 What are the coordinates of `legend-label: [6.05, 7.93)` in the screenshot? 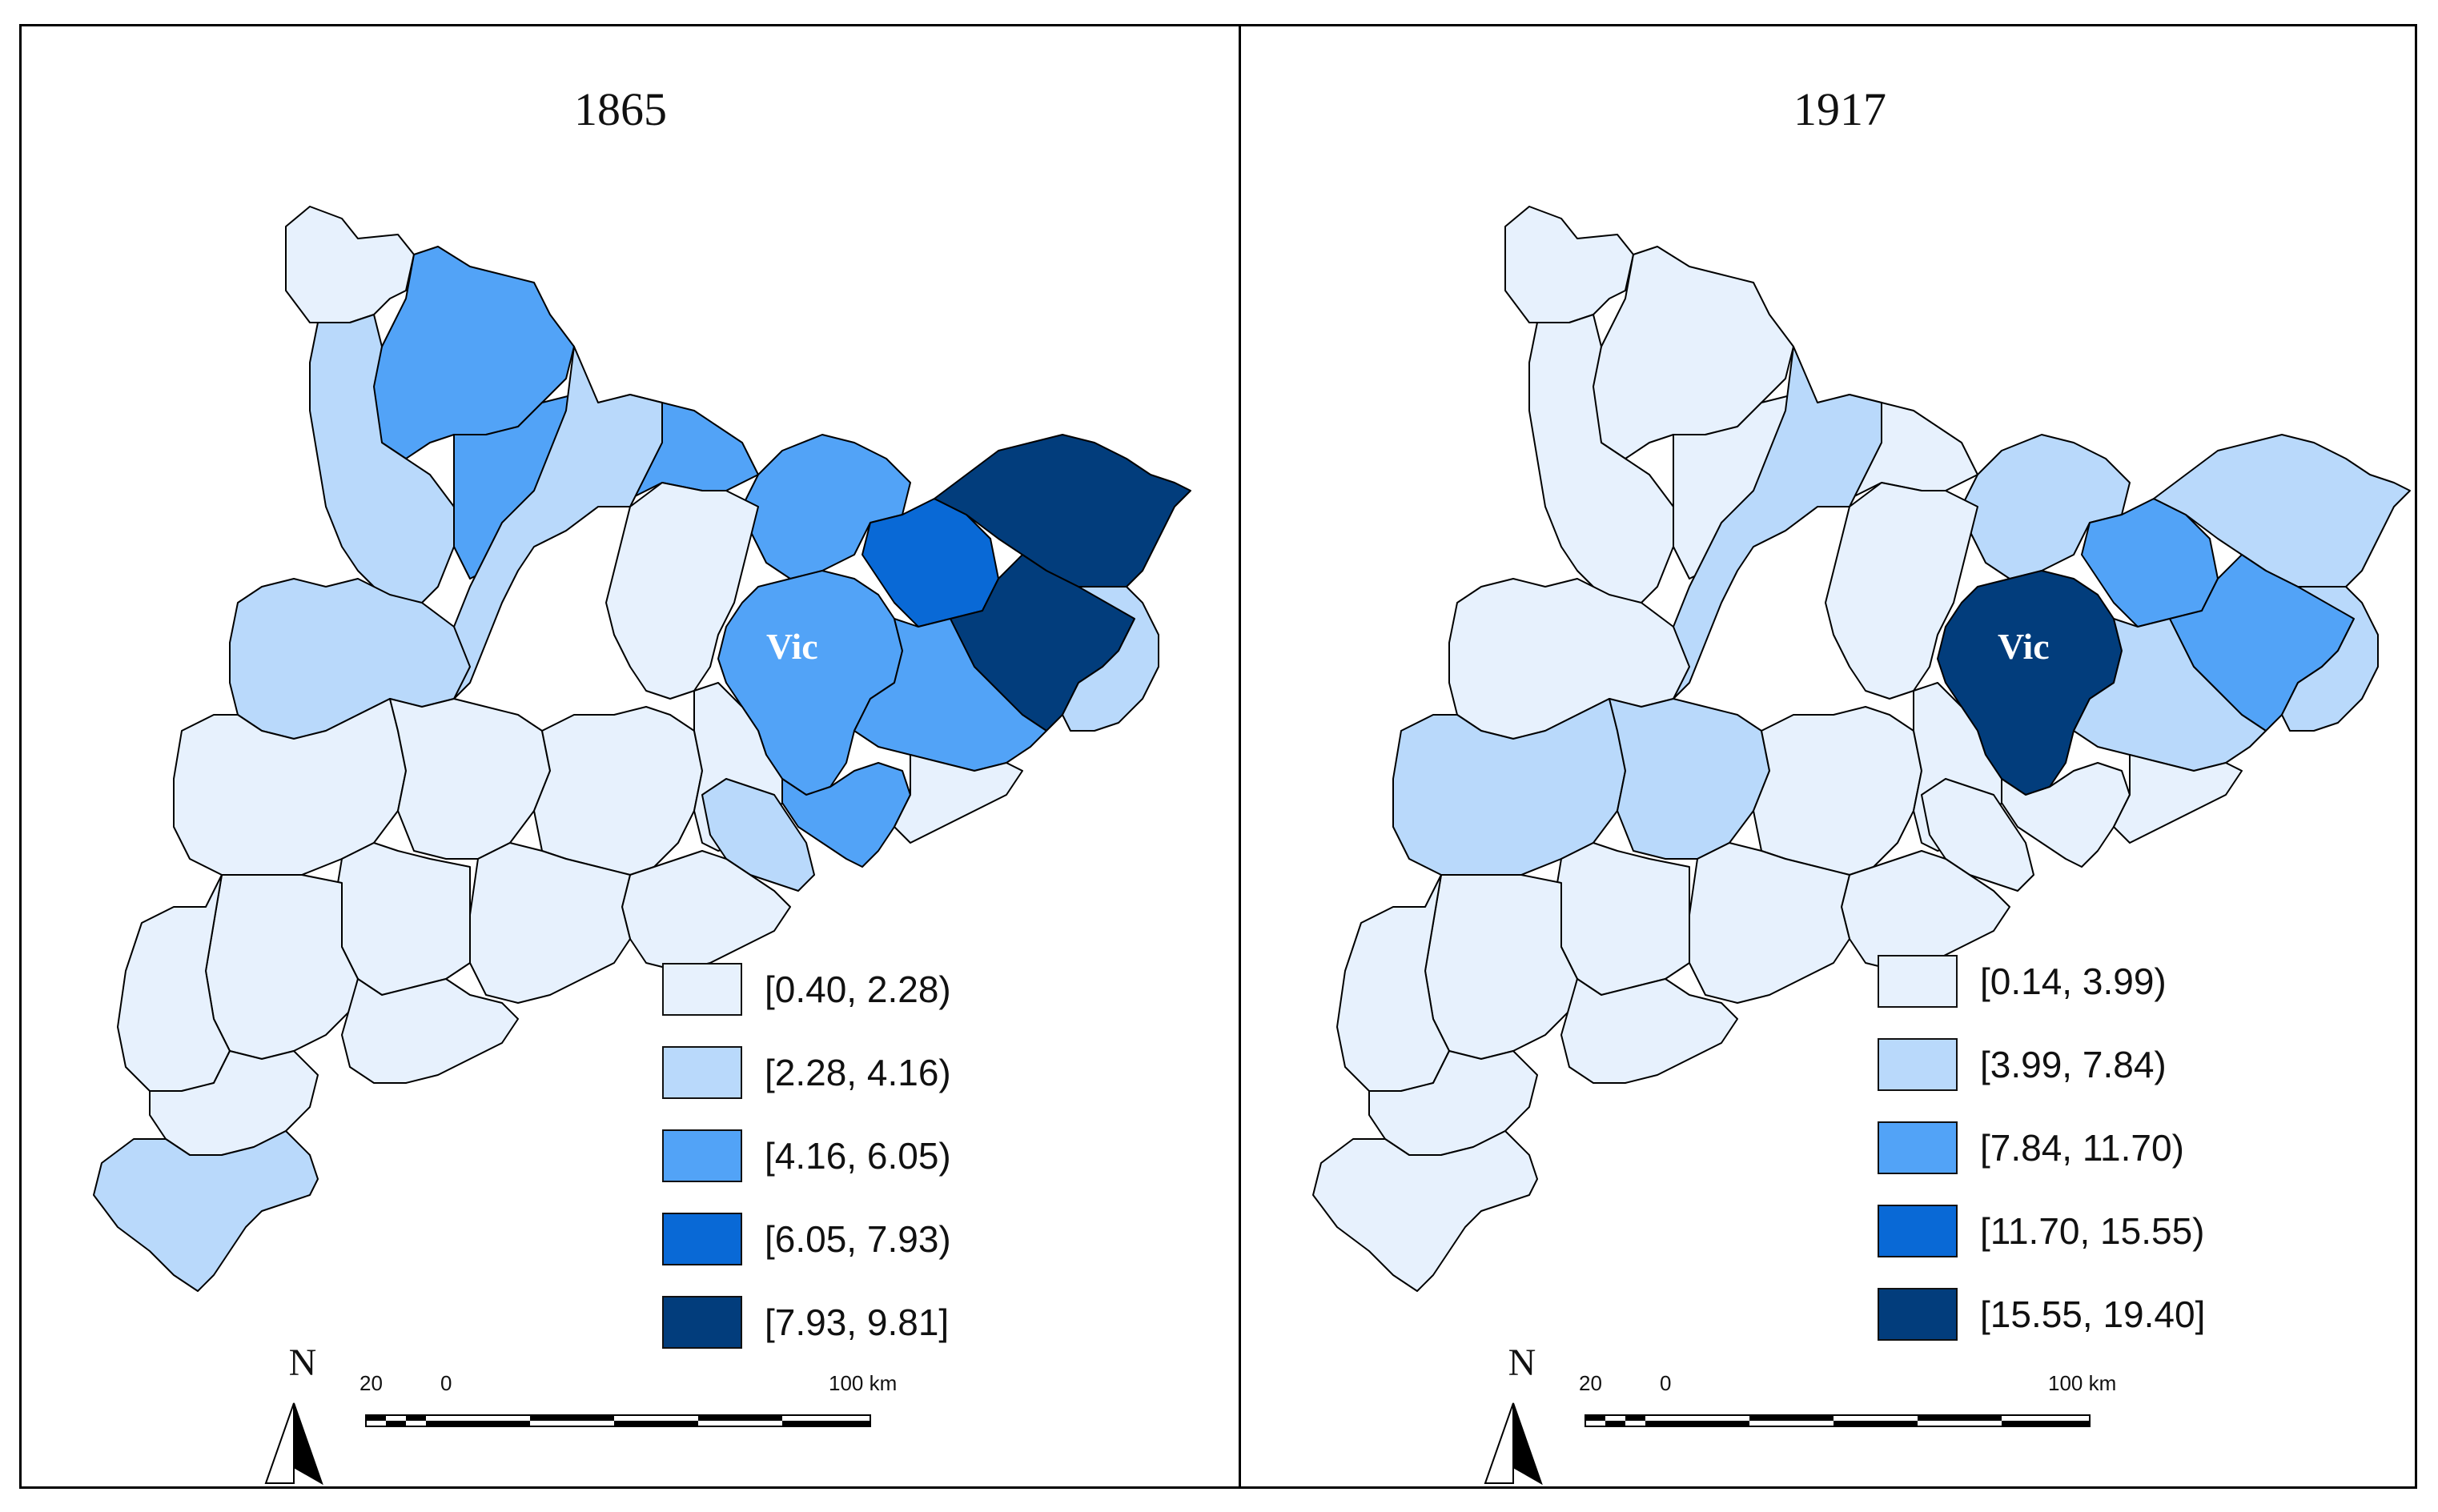 It's located at (858, 1239).